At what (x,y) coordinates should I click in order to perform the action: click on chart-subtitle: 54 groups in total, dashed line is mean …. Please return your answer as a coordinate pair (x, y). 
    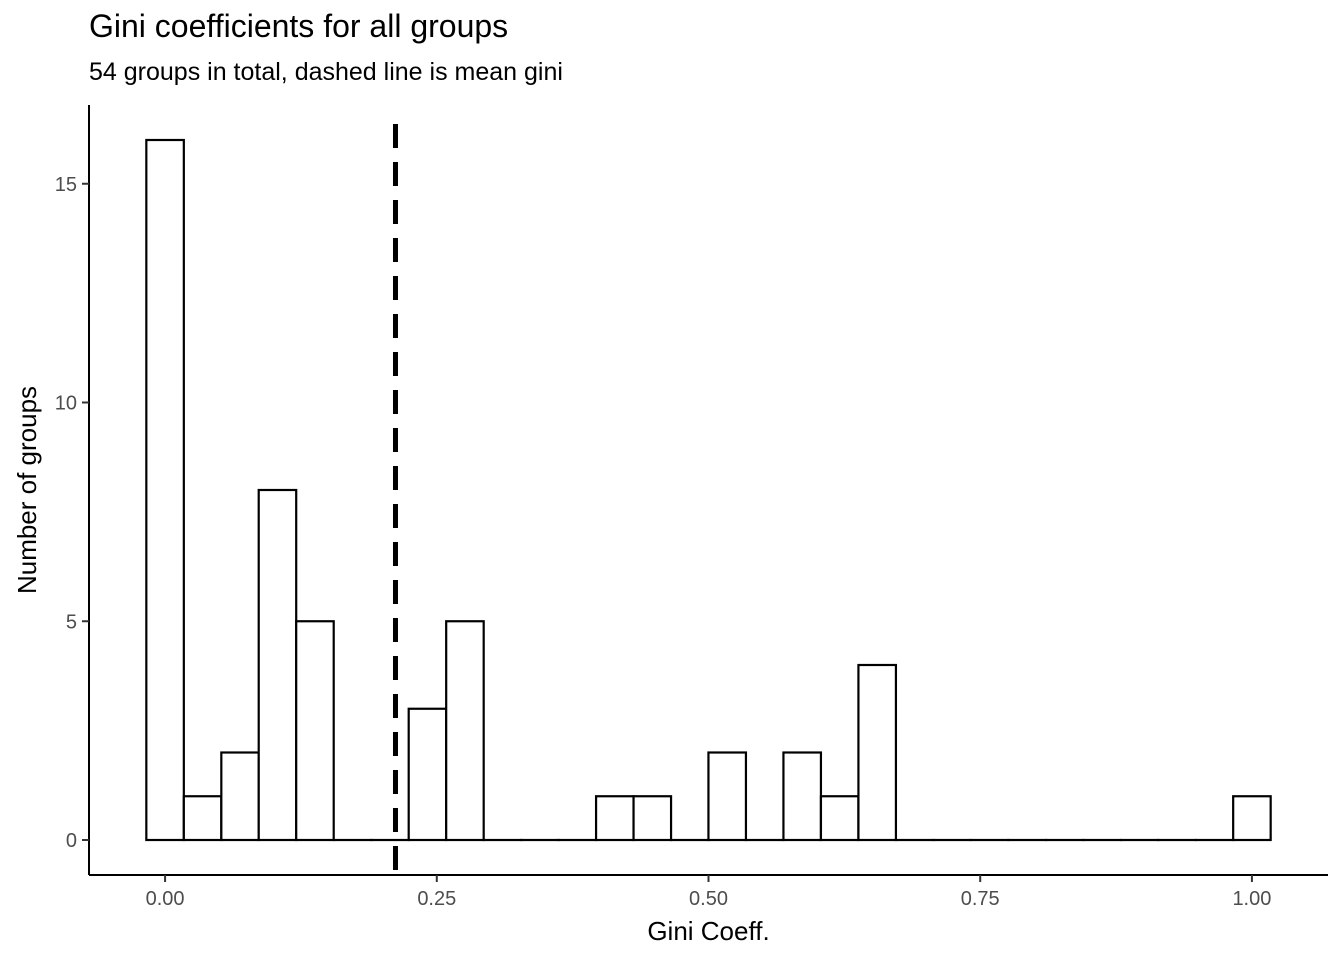
    Looking at the image, I should click on (326, 72).